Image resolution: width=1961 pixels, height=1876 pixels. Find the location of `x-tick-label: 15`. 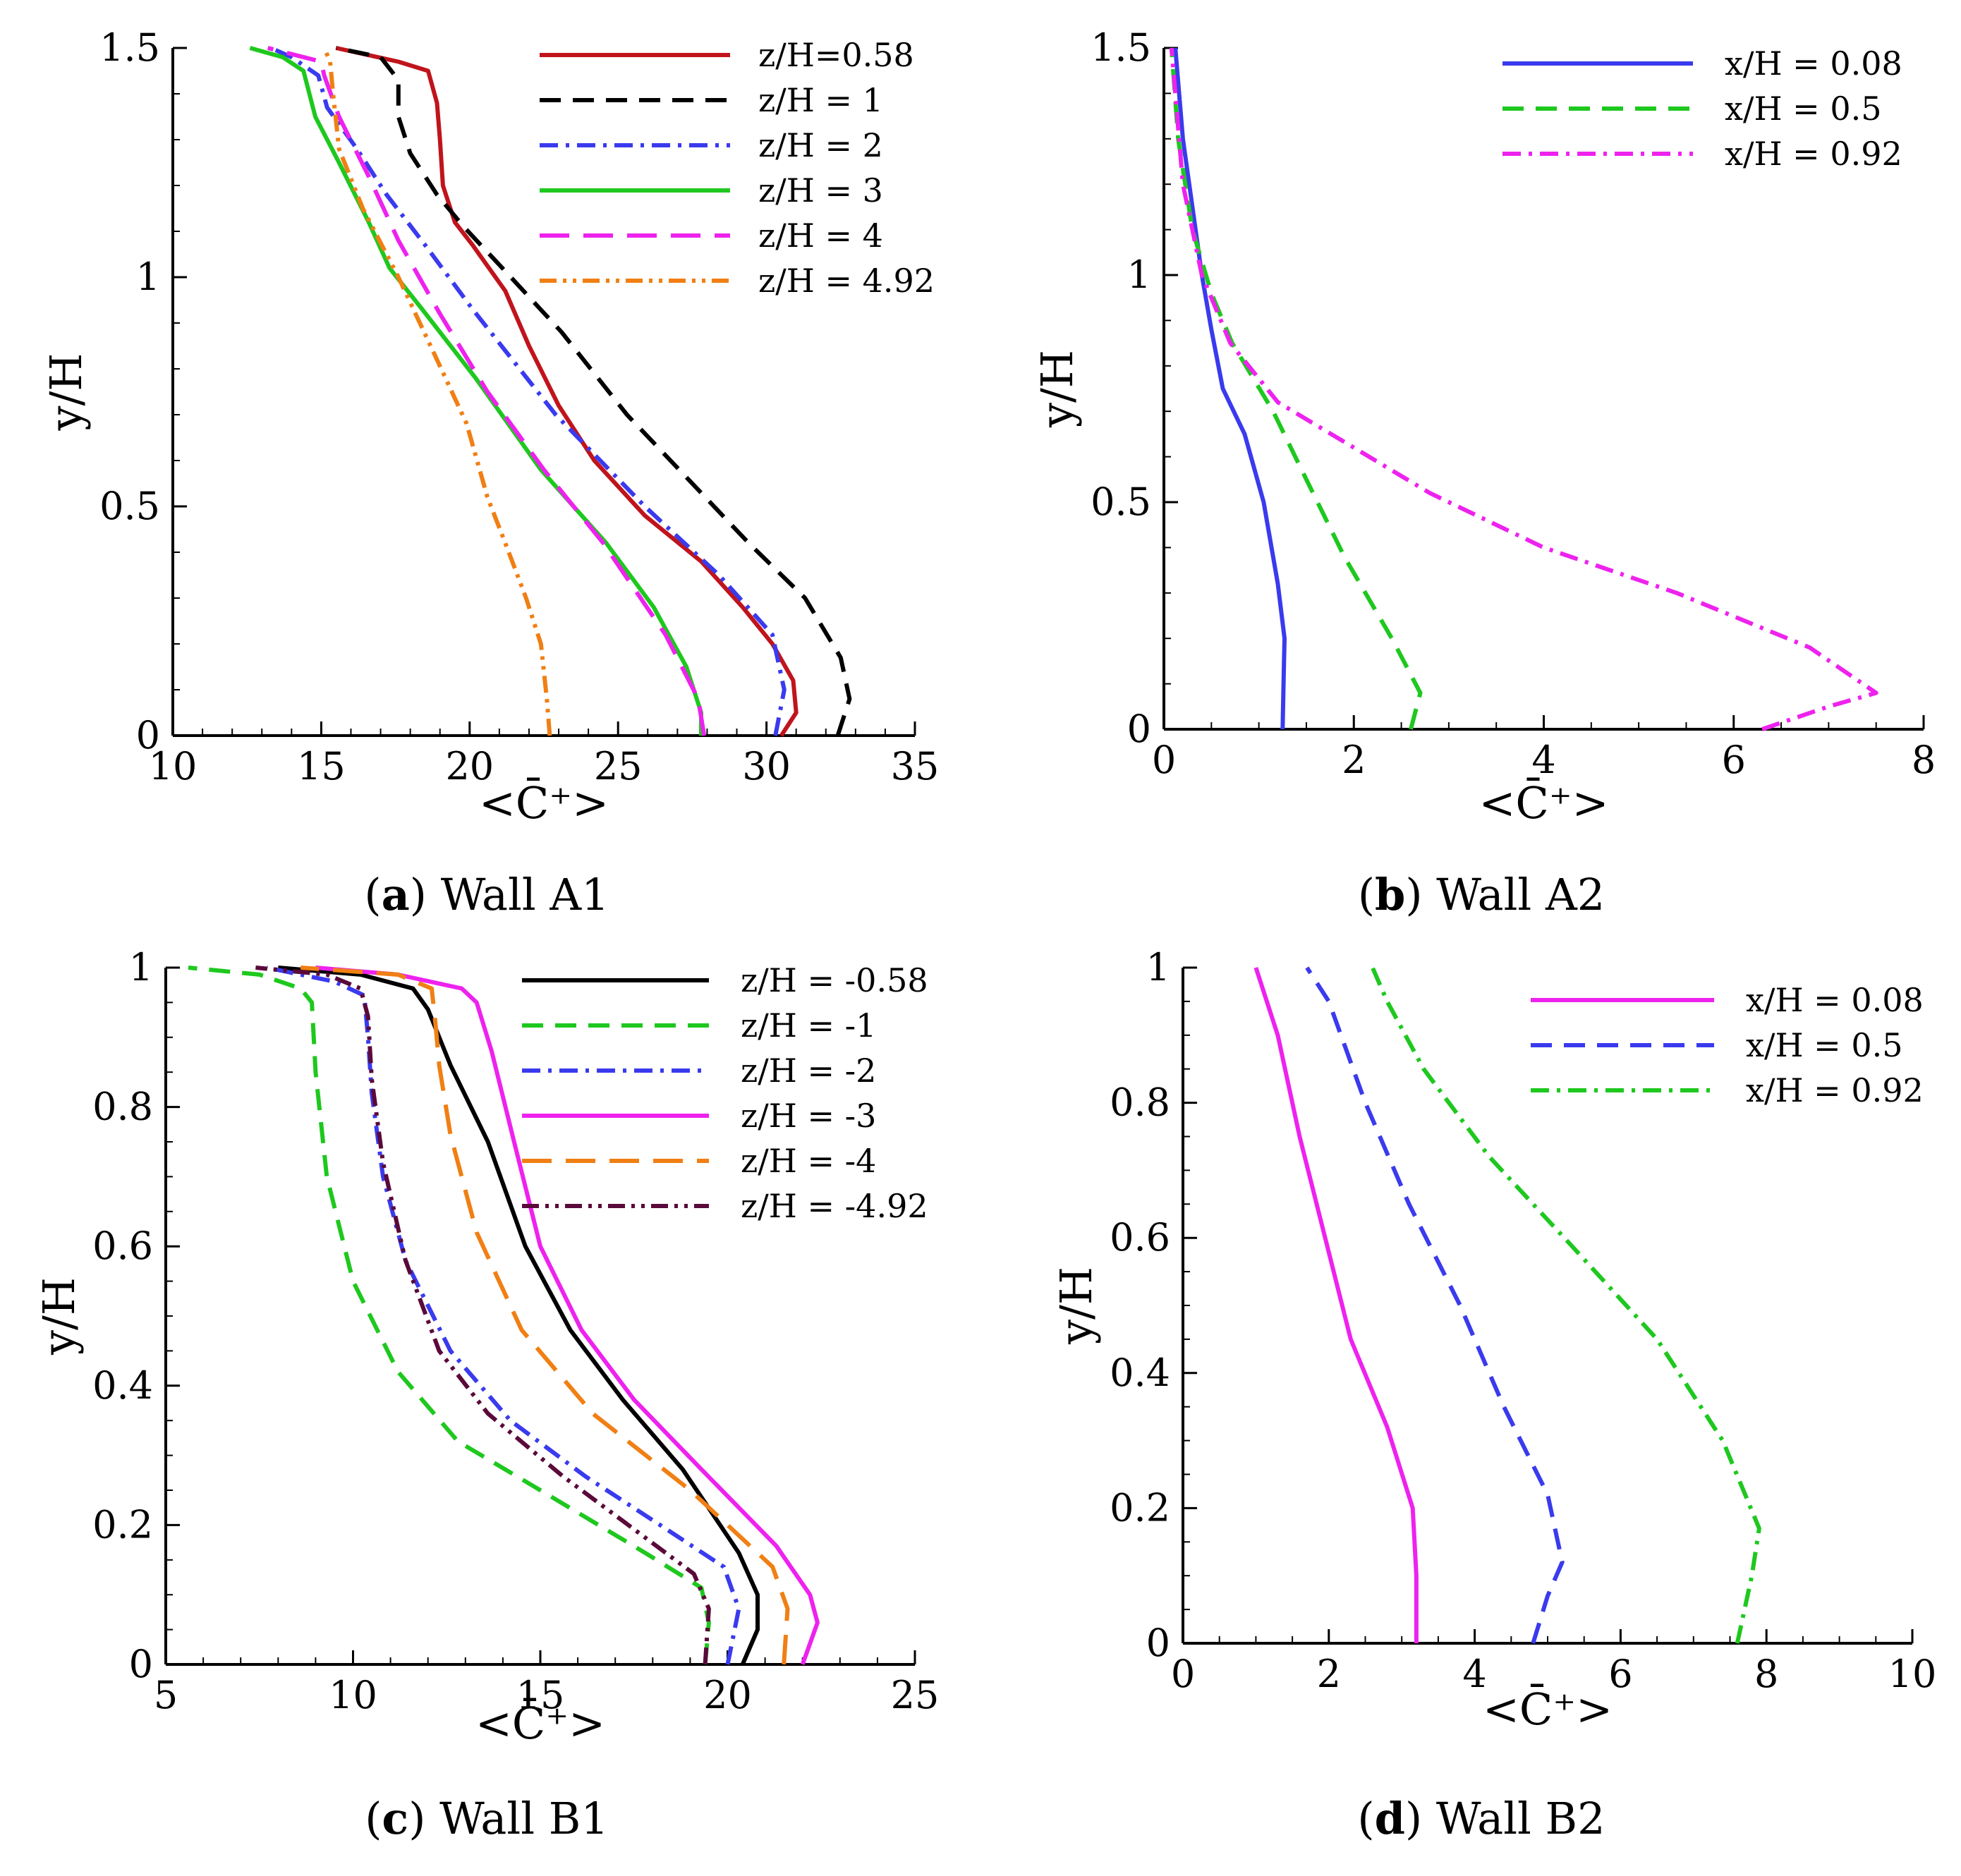

x-tick-label: 15 is located at coordinates (321, 766).